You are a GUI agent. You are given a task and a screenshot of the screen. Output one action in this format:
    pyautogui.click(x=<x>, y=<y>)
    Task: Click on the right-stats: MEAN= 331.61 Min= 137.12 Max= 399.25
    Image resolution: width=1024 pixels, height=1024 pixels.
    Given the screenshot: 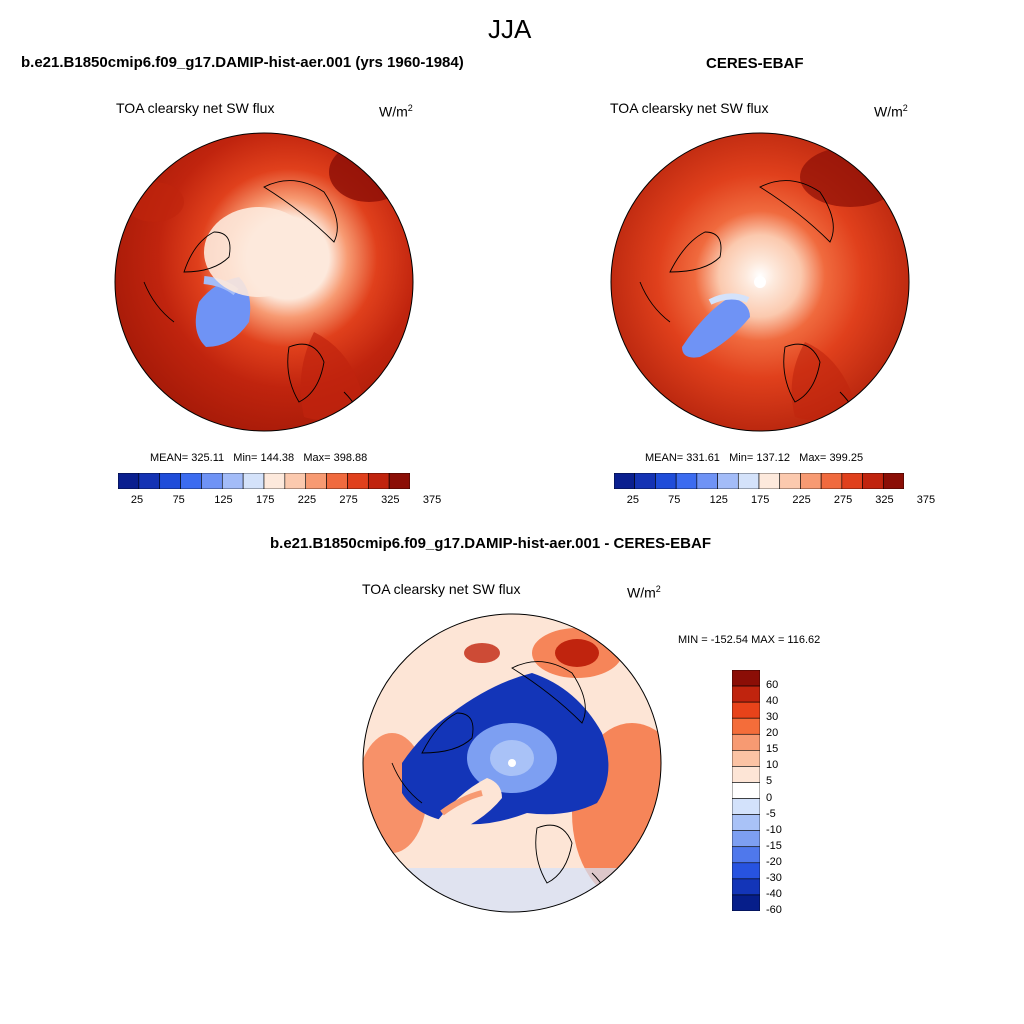 What is the action you would take?
    pyautogui.click(x=754, y=458)
    